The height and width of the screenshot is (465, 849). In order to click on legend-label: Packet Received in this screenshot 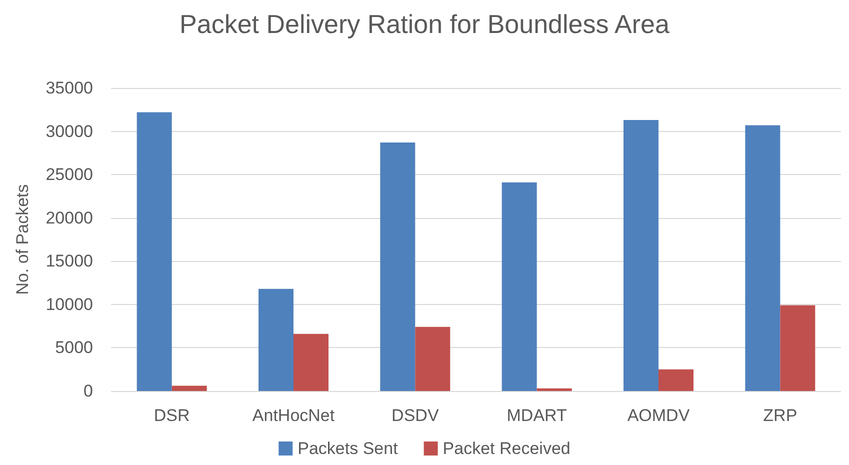, I will do `click(506, 448)`.